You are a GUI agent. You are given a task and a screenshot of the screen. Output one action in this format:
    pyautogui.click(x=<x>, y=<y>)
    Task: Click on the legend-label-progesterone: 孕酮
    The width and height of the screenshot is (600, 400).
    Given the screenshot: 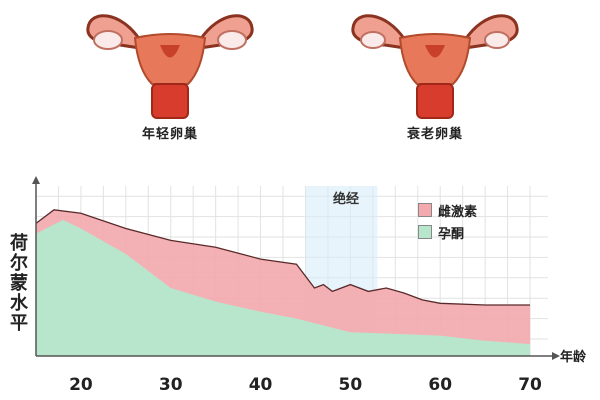 What is the action you would take?
    pyautogui.click(x=451, y=234)
    